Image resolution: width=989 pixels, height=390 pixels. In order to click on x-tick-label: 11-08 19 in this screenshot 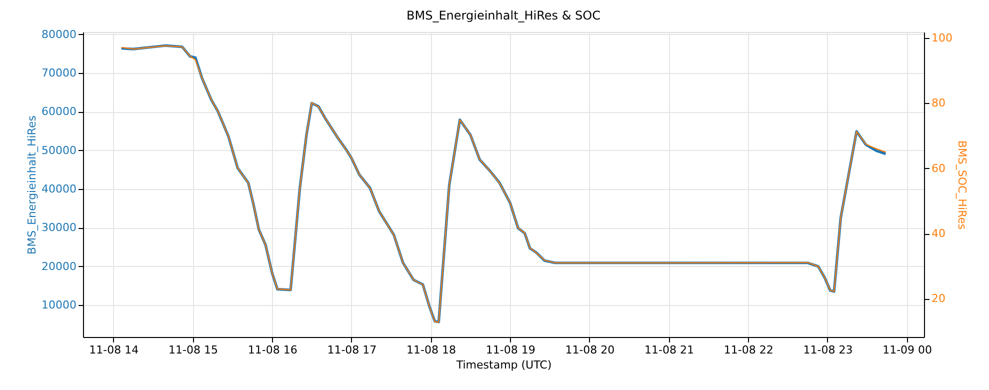, I will do `click(511, 350)`.